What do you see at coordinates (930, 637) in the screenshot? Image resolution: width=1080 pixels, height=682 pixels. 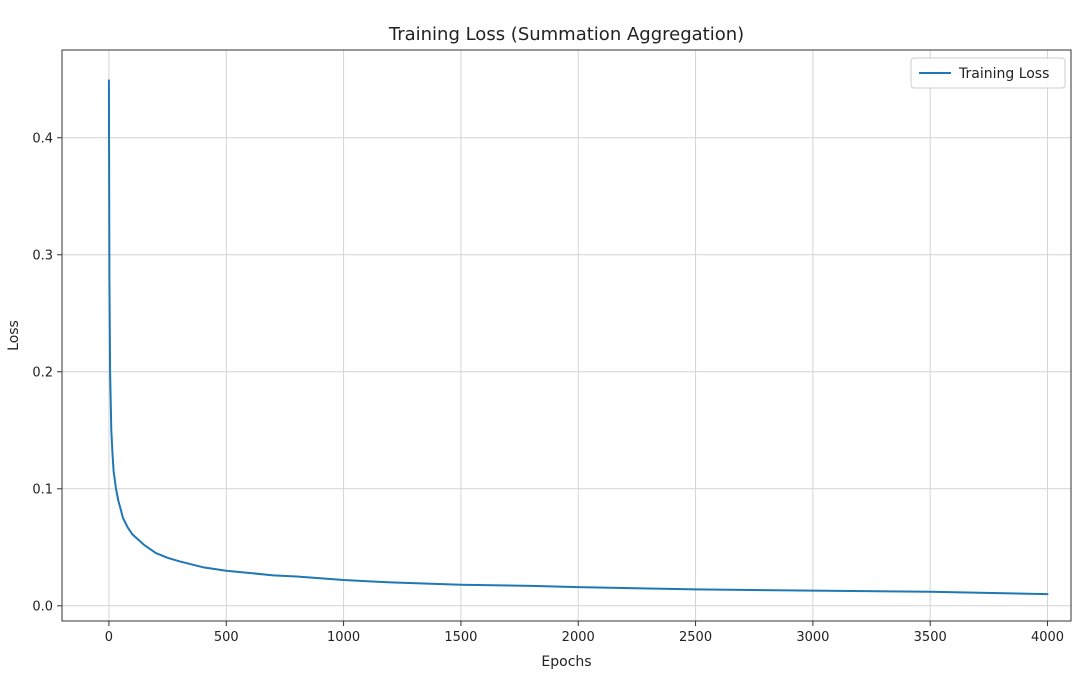 I see `x-tick-label: 3500` at bounding box center [930, 637].